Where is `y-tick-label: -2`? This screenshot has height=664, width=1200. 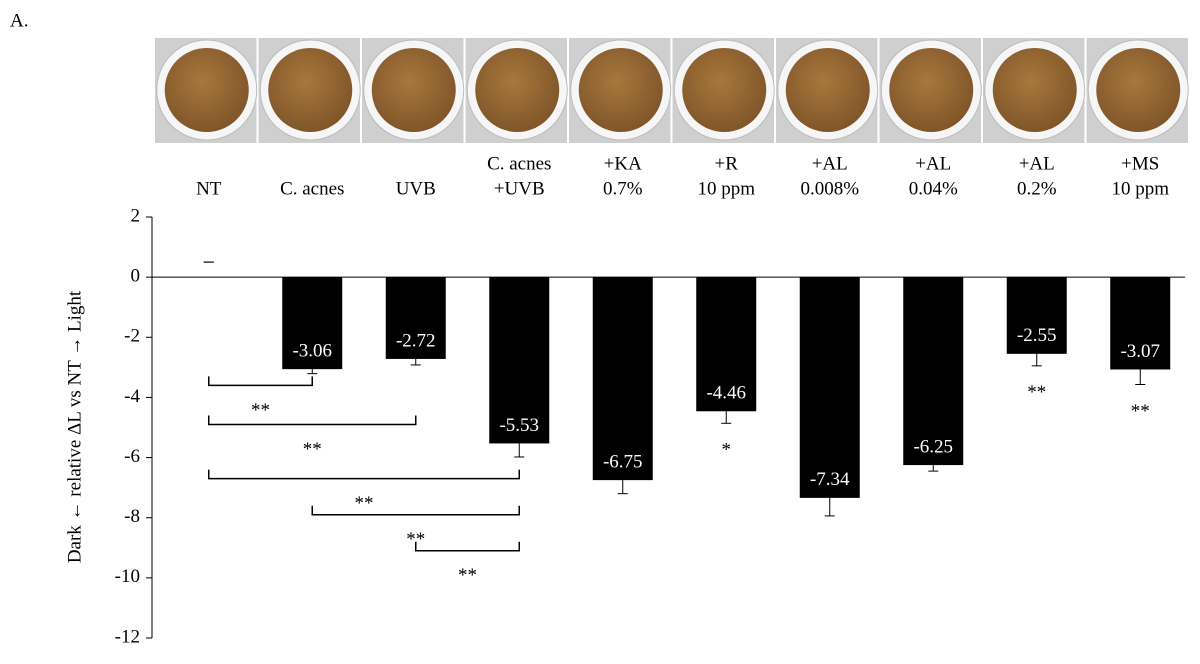 y-tick-label: -2 is located at coordinates (132, 336).